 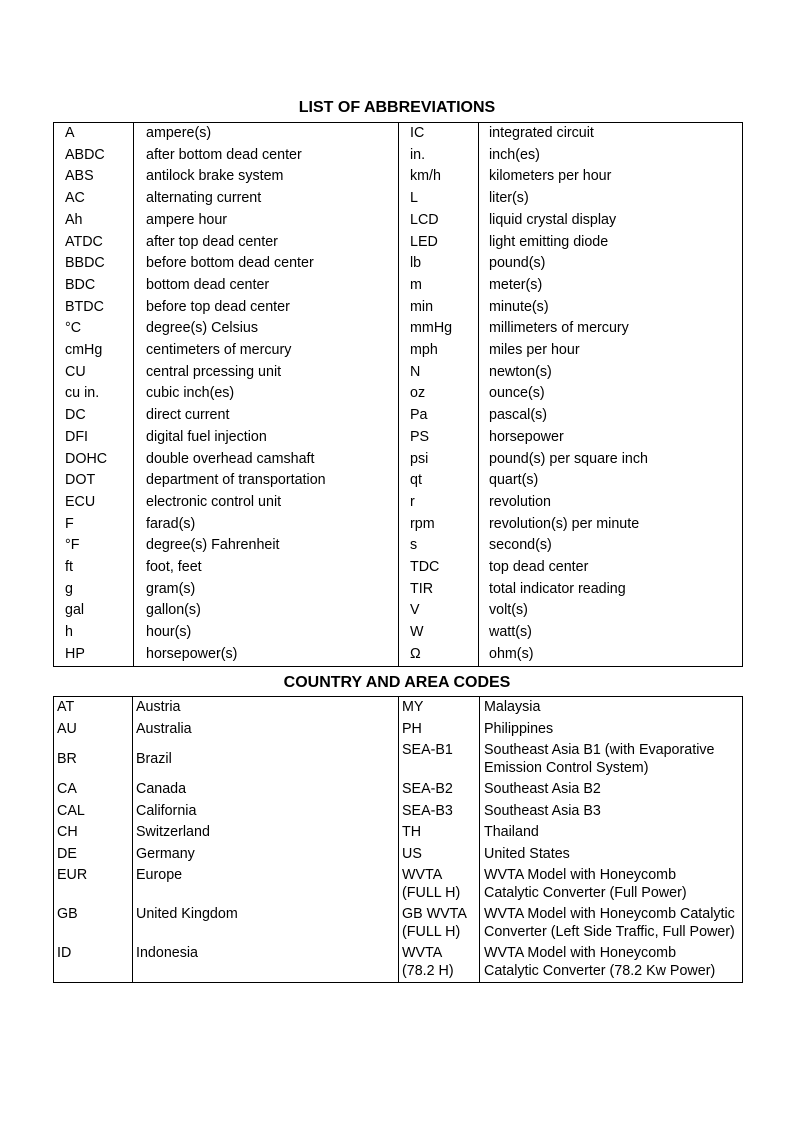 I want to click on code-cell: cmHg, so click(x=93, y=351).